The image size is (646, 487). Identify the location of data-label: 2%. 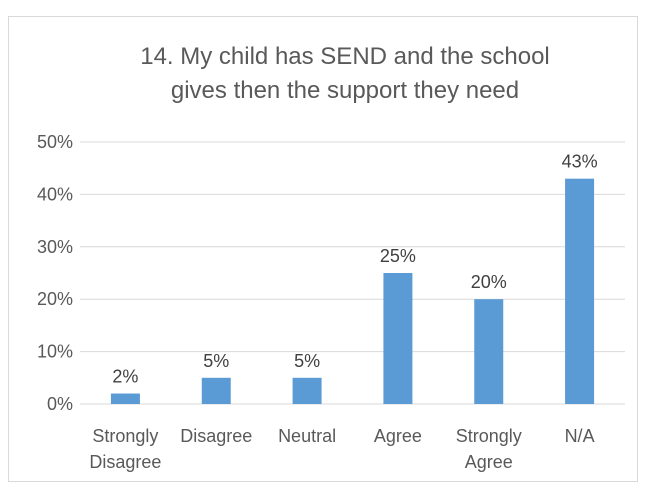
(125, 377).